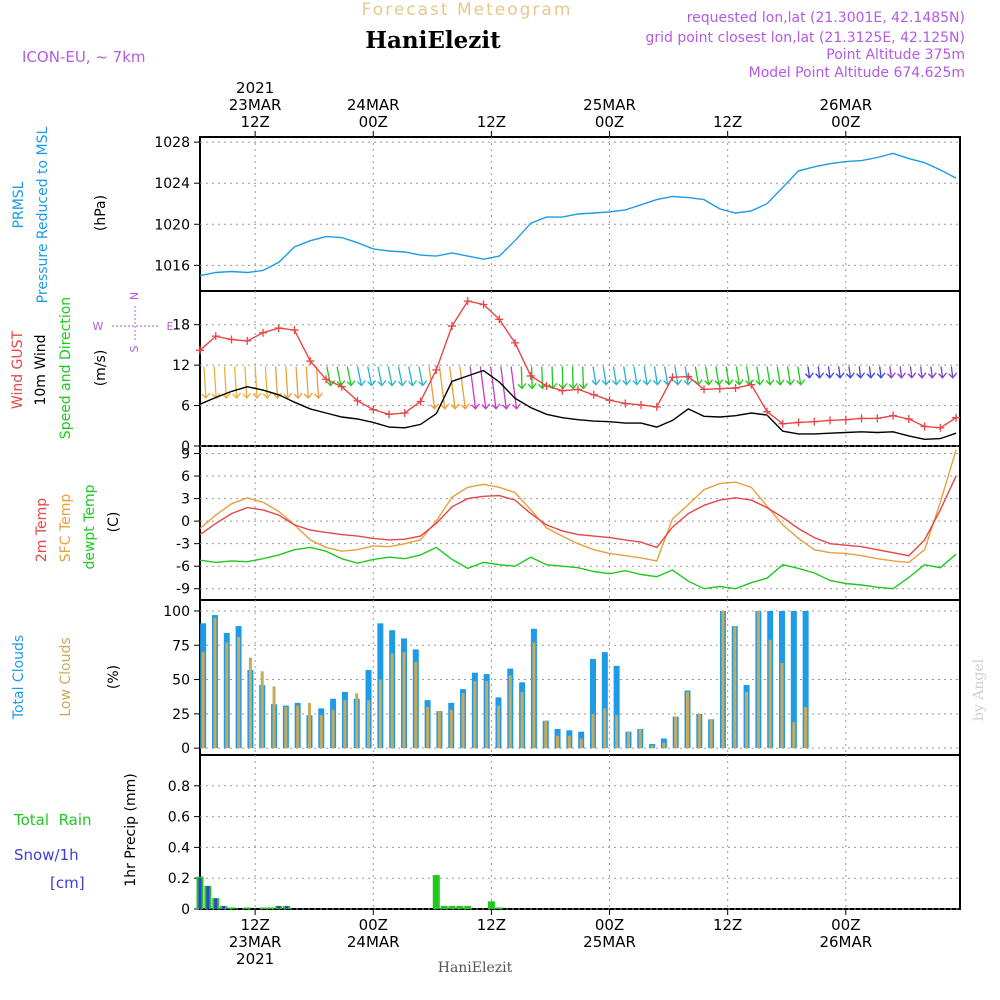  I want to click on time-label-top: 12Z, so click(491, 122).